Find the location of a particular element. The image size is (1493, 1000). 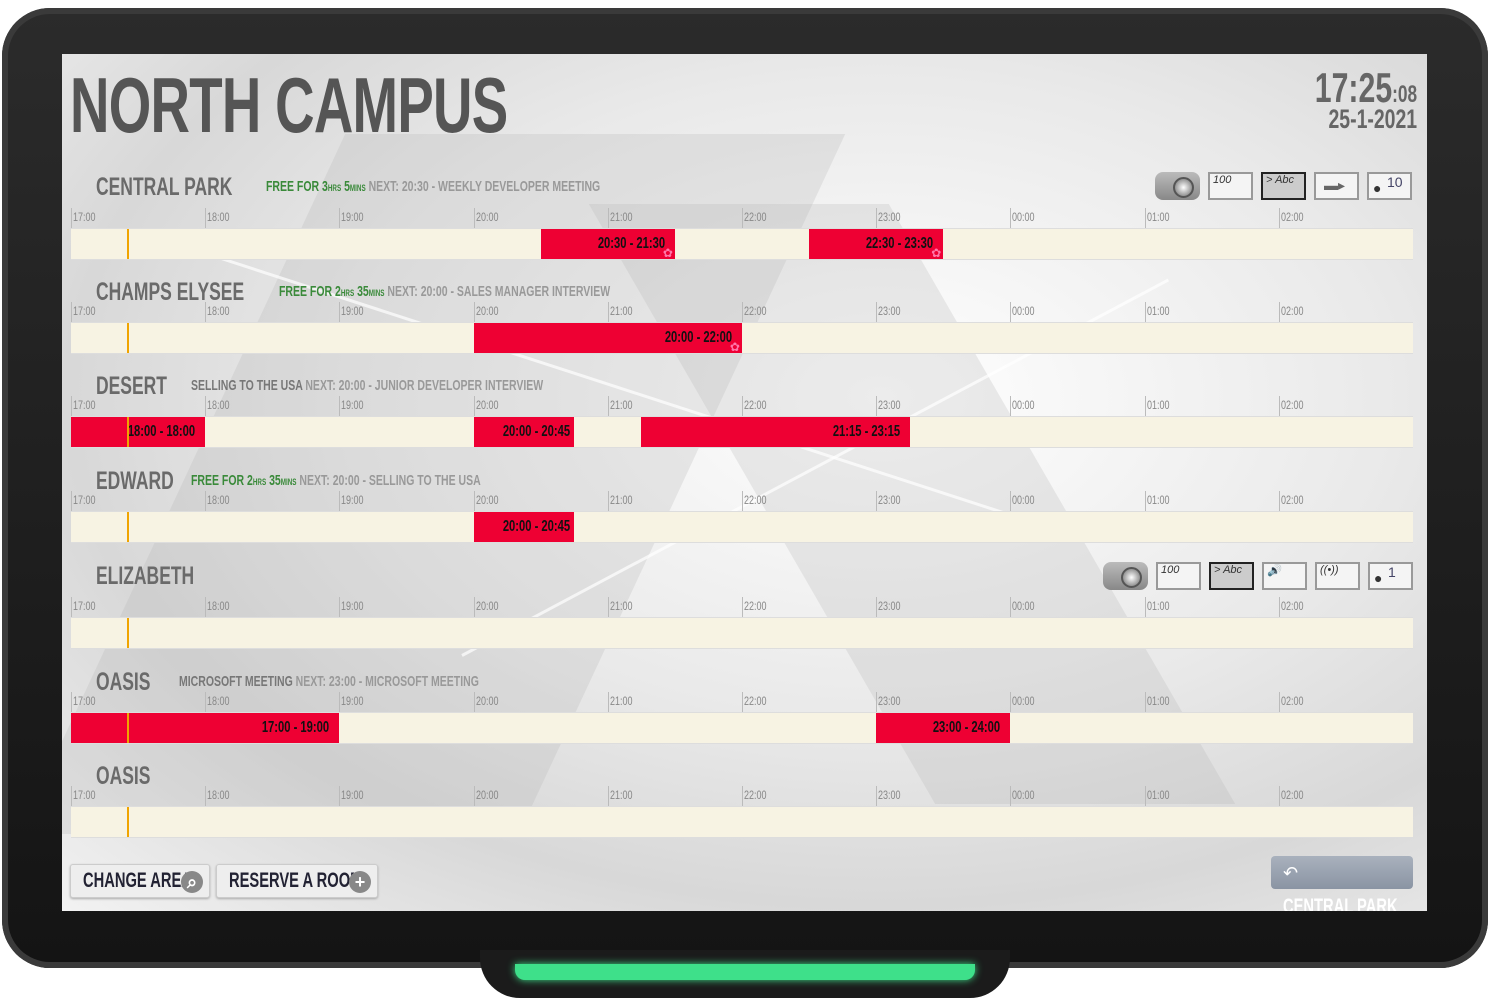

change-area-button: CHANGE AREA ⌕ is located at coordinates (140, 881).